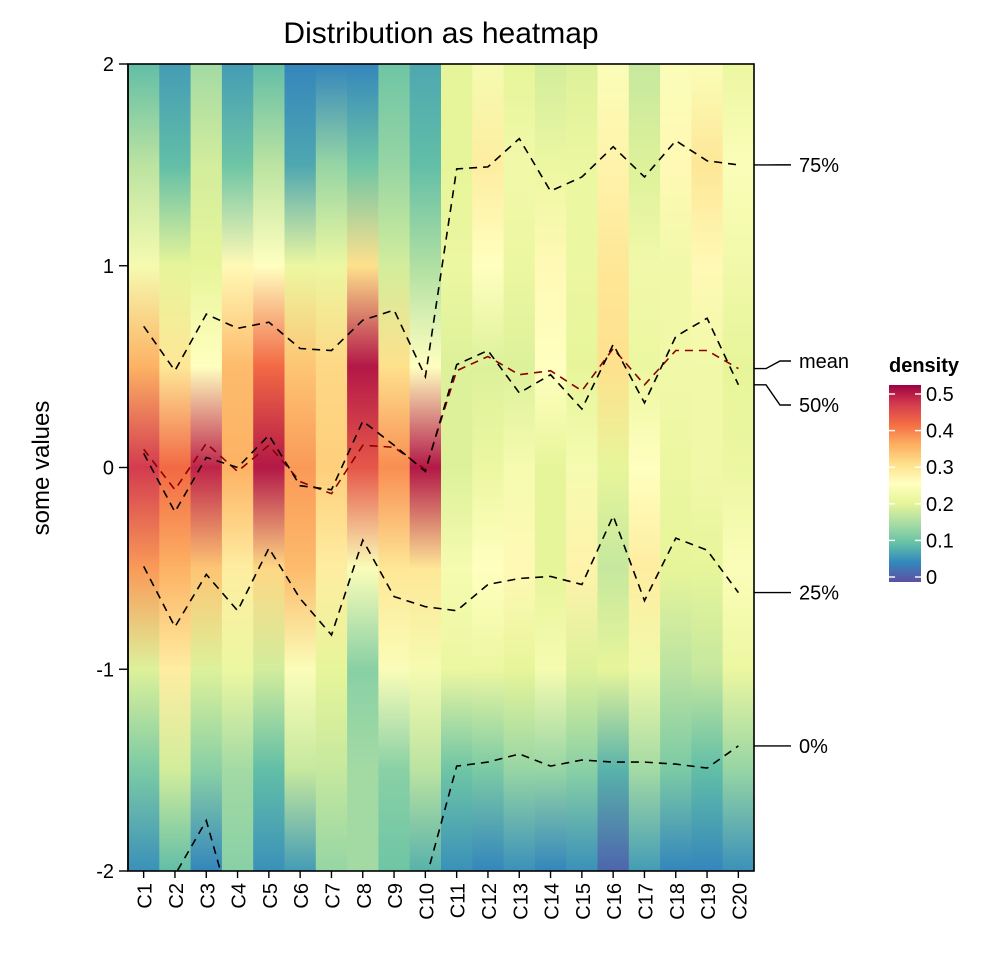  Describe the element at coordinates (41, 468) in the screenshot. I see `y-axis-title: some values` at that location.